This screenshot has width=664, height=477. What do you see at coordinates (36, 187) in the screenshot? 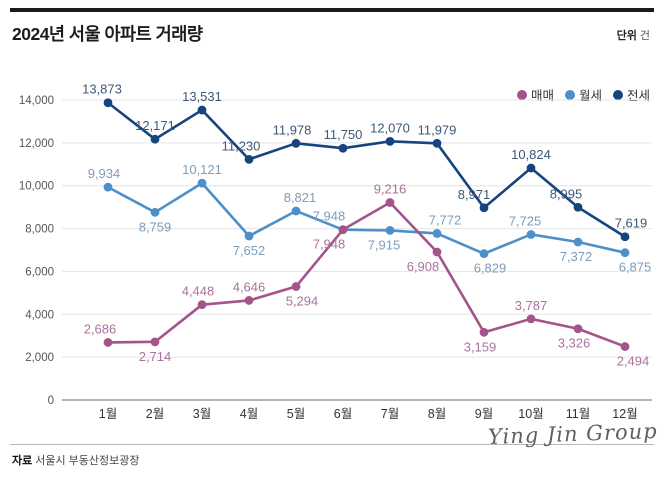
I see `y-tick-label: 10,000` at bounding box center [36, 187].